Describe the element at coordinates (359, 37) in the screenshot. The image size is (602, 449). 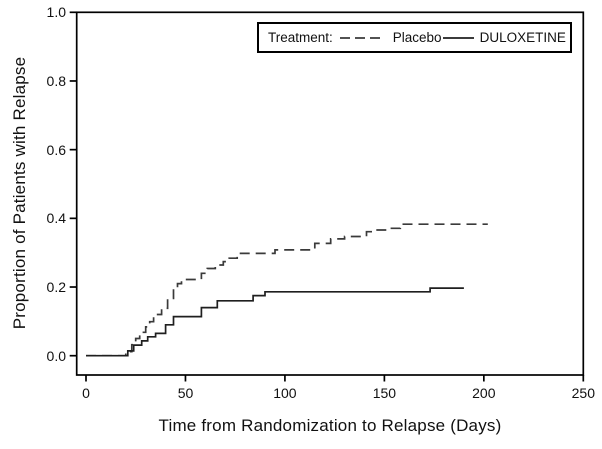
I see `dashed-line-sample-icon` at that location.